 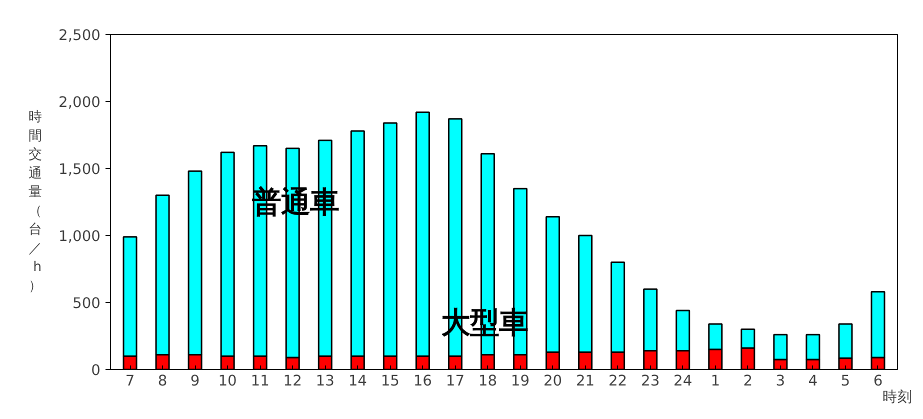 What do you see at coordinates (683, 381) in the screenshot?
I see `x-tick-label: 24` at bounding box center [683, 381].